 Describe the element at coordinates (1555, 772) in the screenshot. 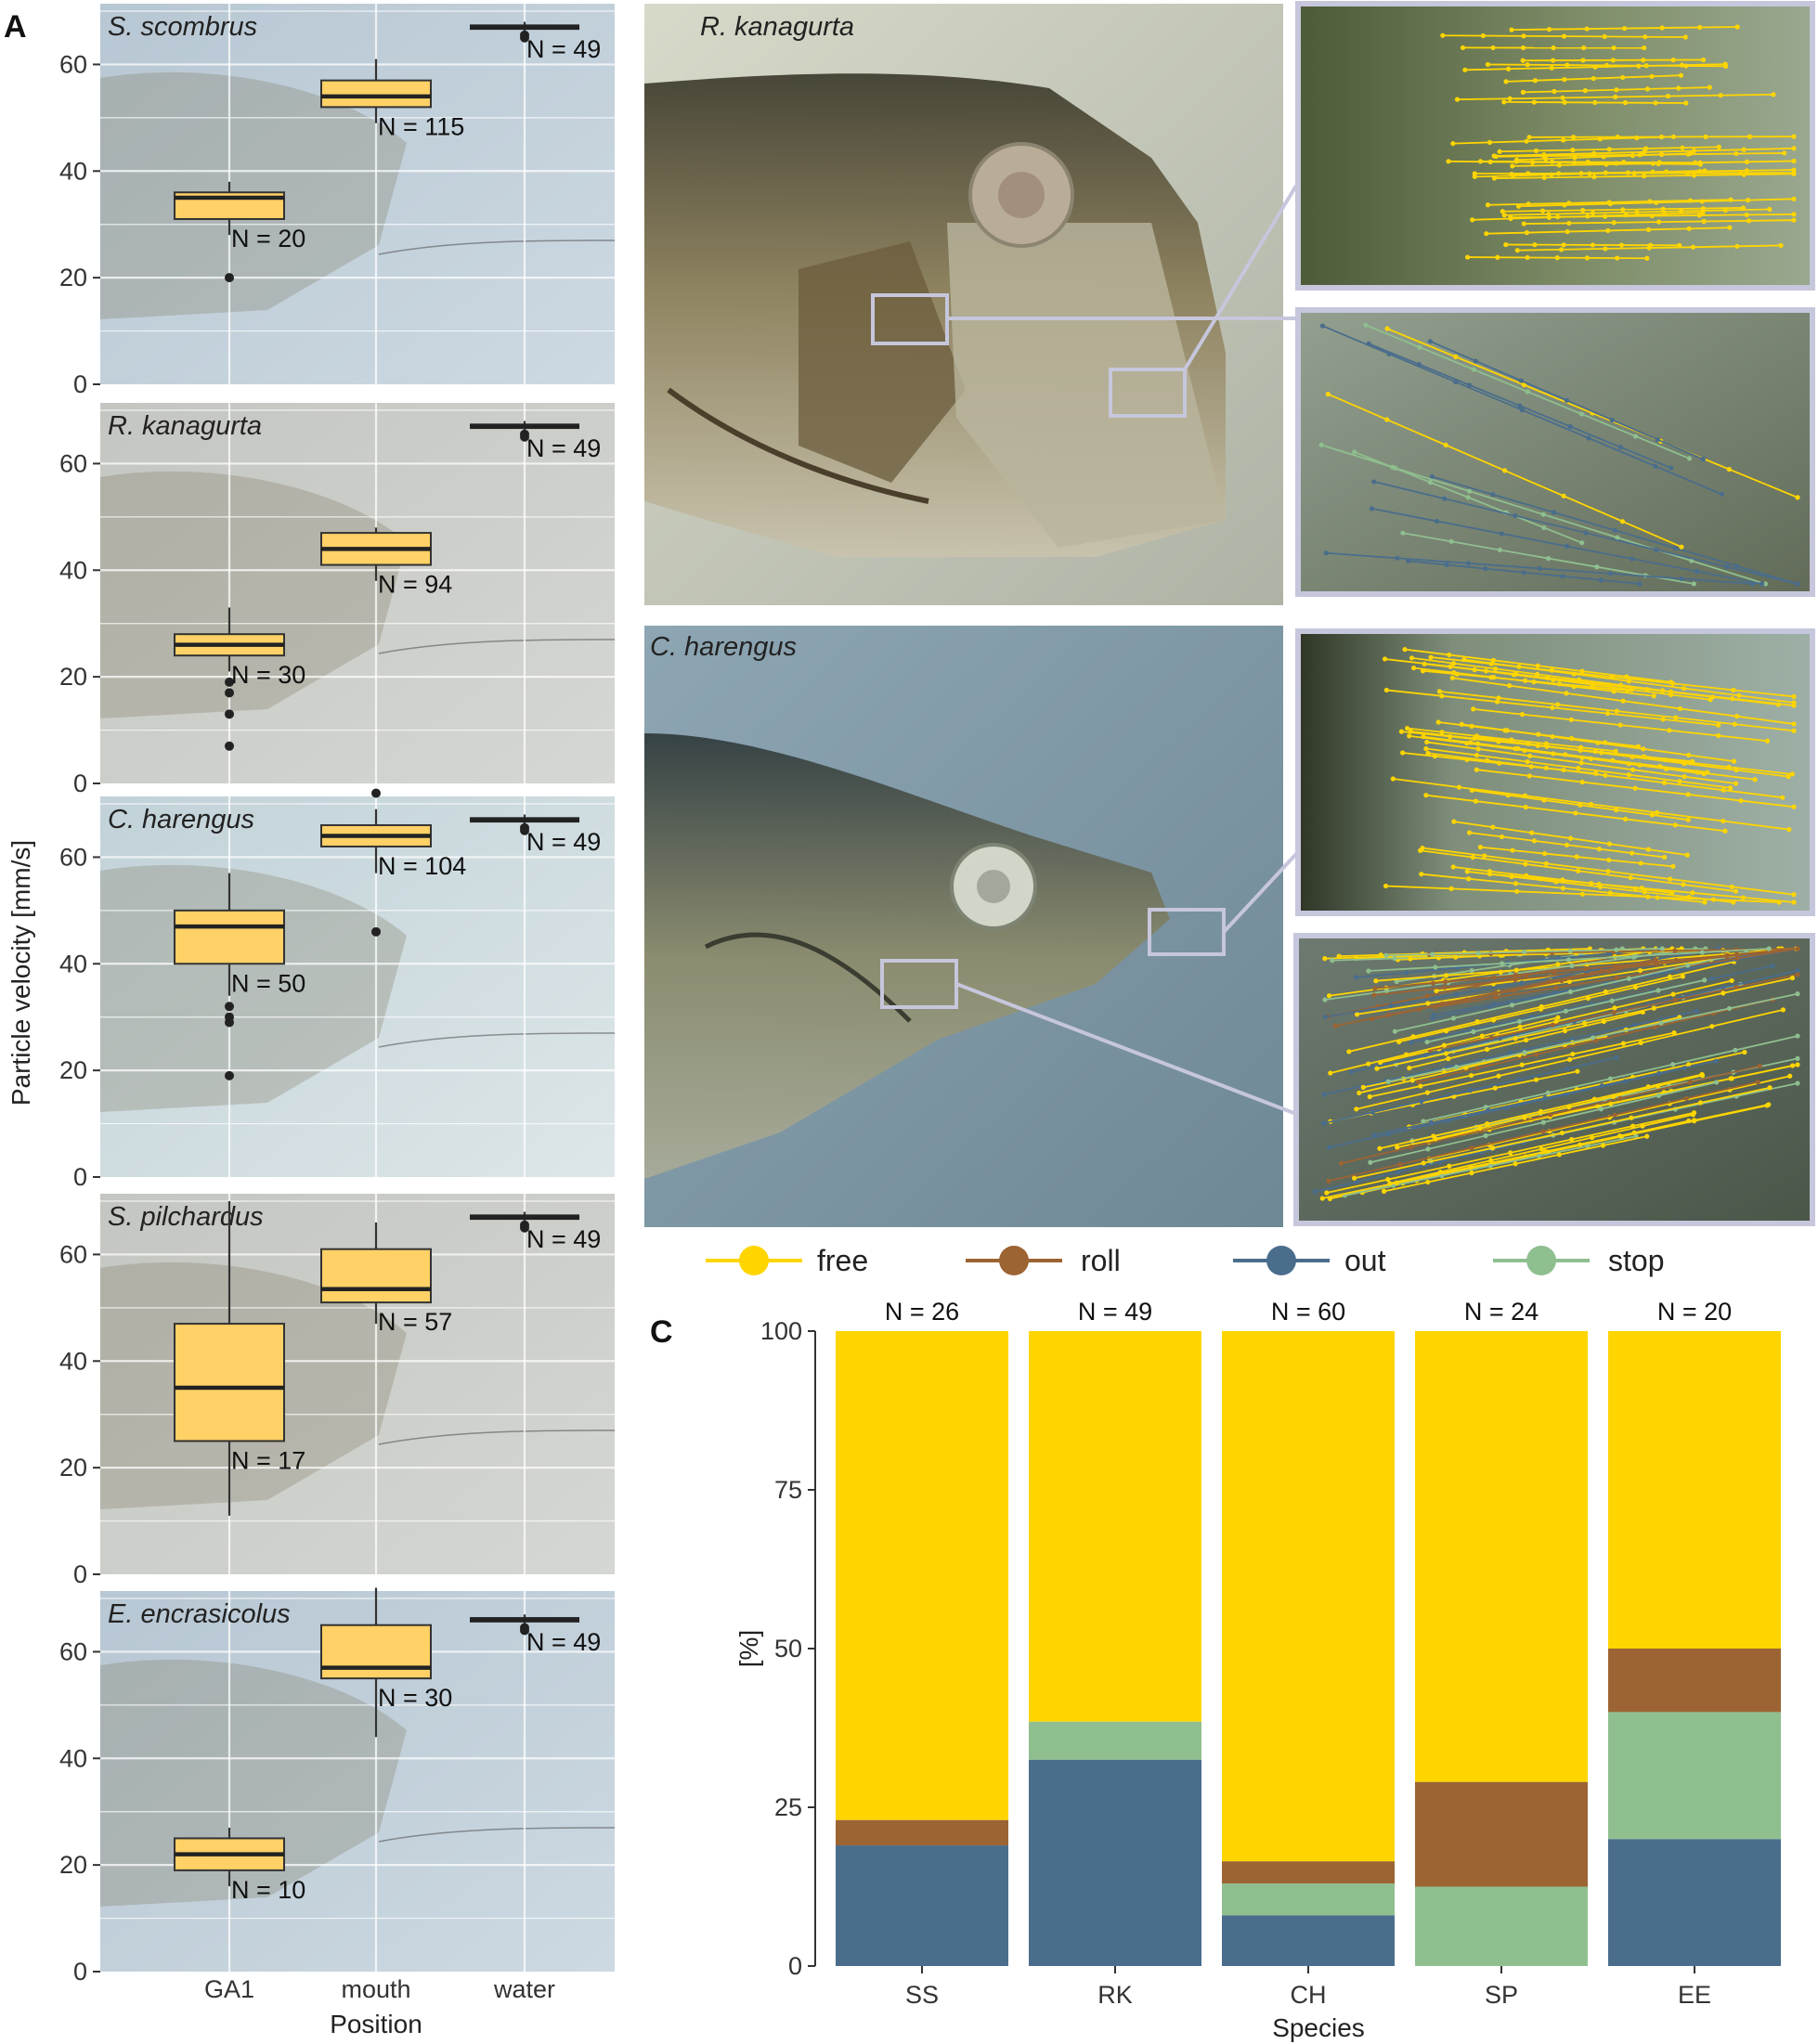

I see `inset-c-harengus-mouth` at that location.